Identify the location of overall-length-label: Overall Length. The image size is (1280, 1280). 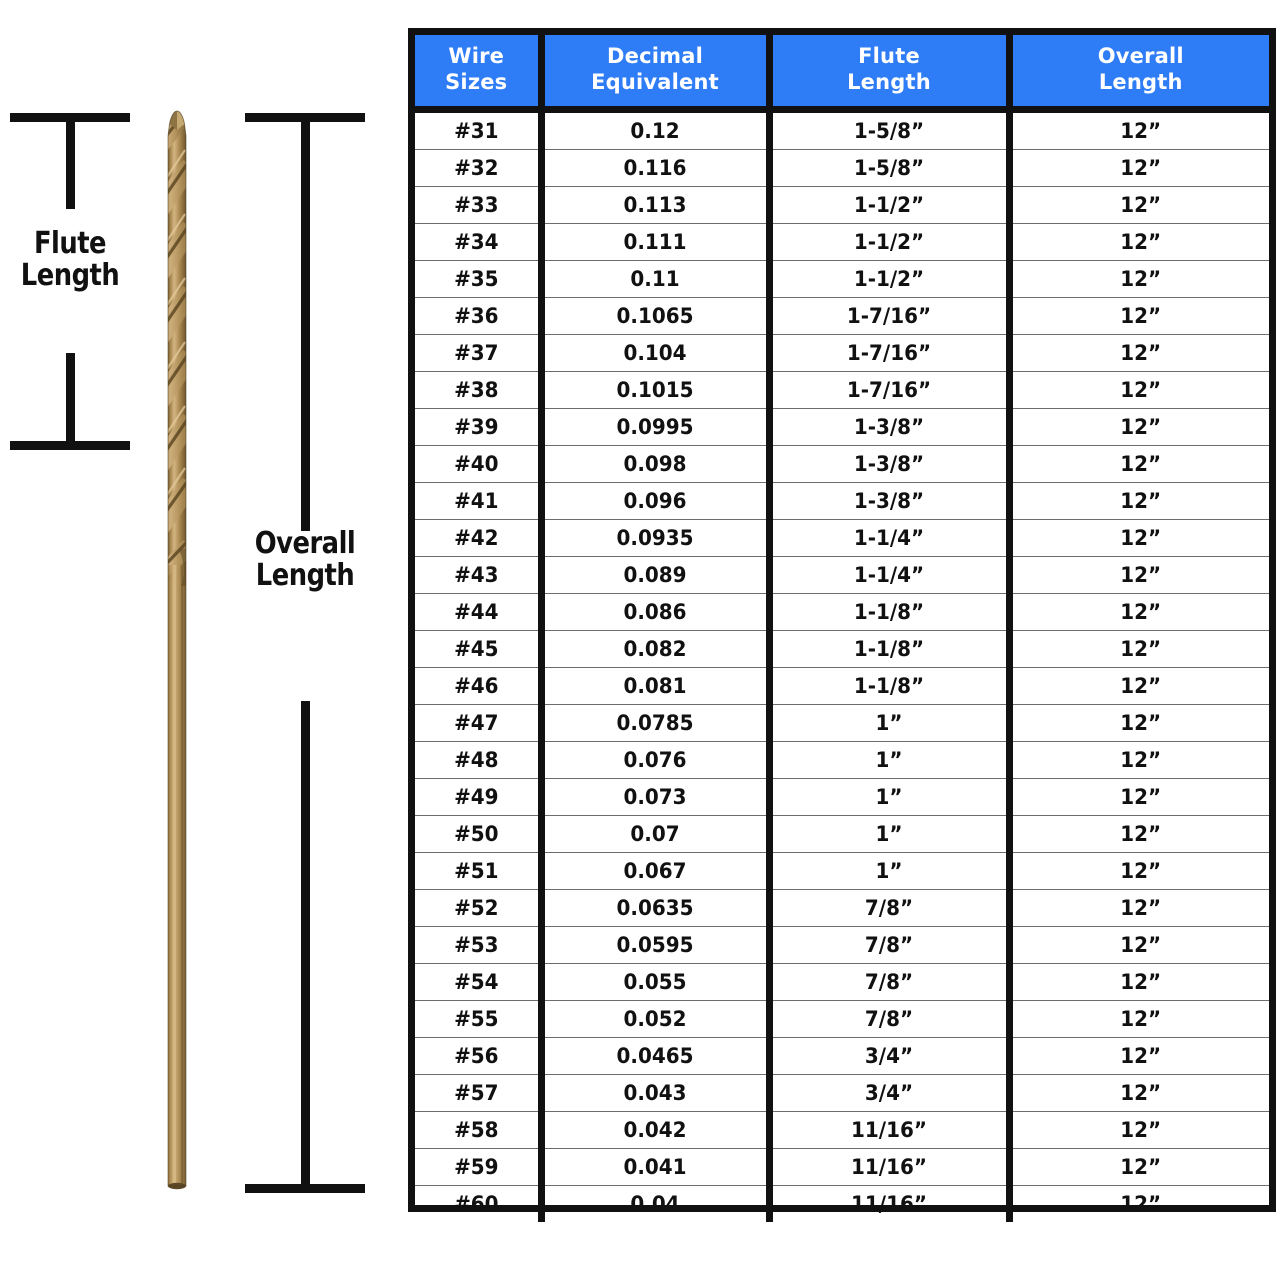
(305, 560).